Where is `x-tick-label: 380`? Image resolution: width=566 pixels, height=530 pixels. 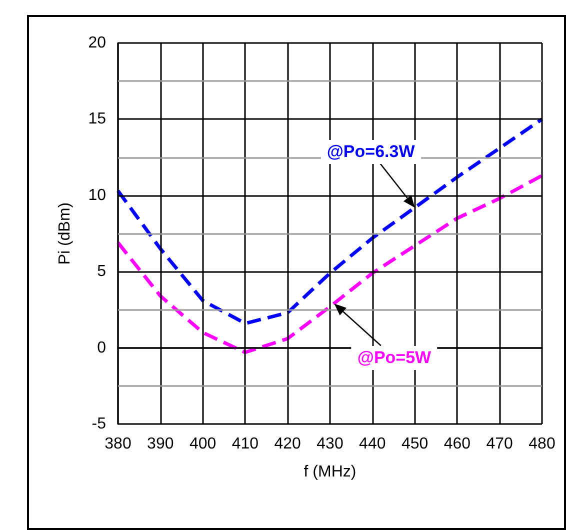 x-tick-label: 380 is located at coordinates (118, 444).